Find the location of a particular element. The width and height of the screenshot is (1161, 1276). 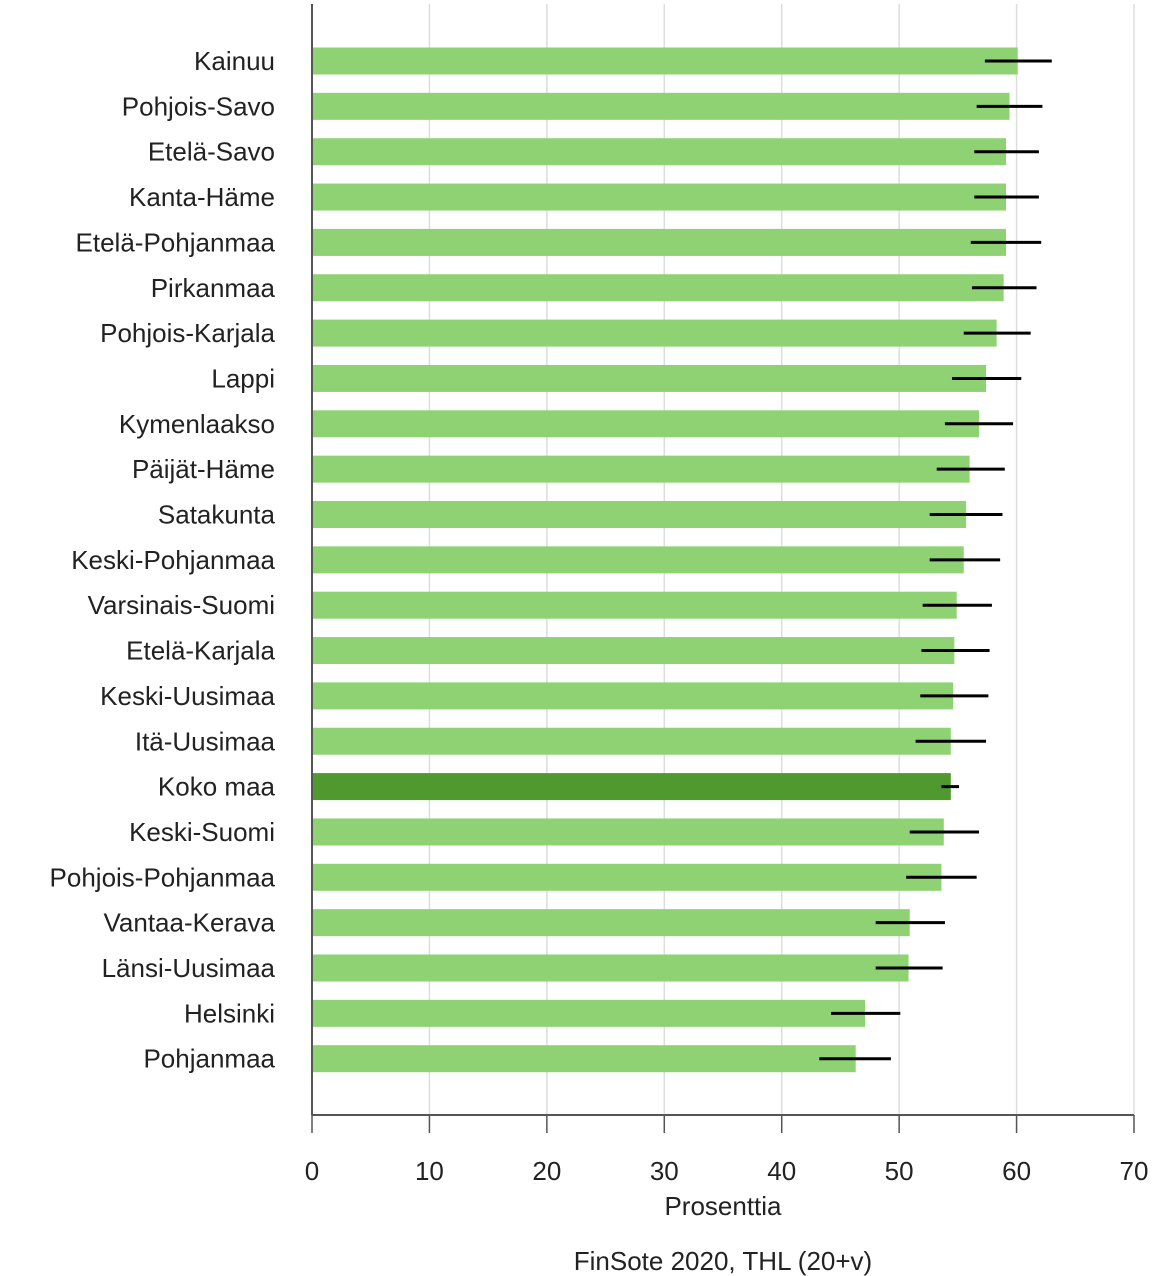

x-tick-label: 70 is located at coordinates (1134, 1171).